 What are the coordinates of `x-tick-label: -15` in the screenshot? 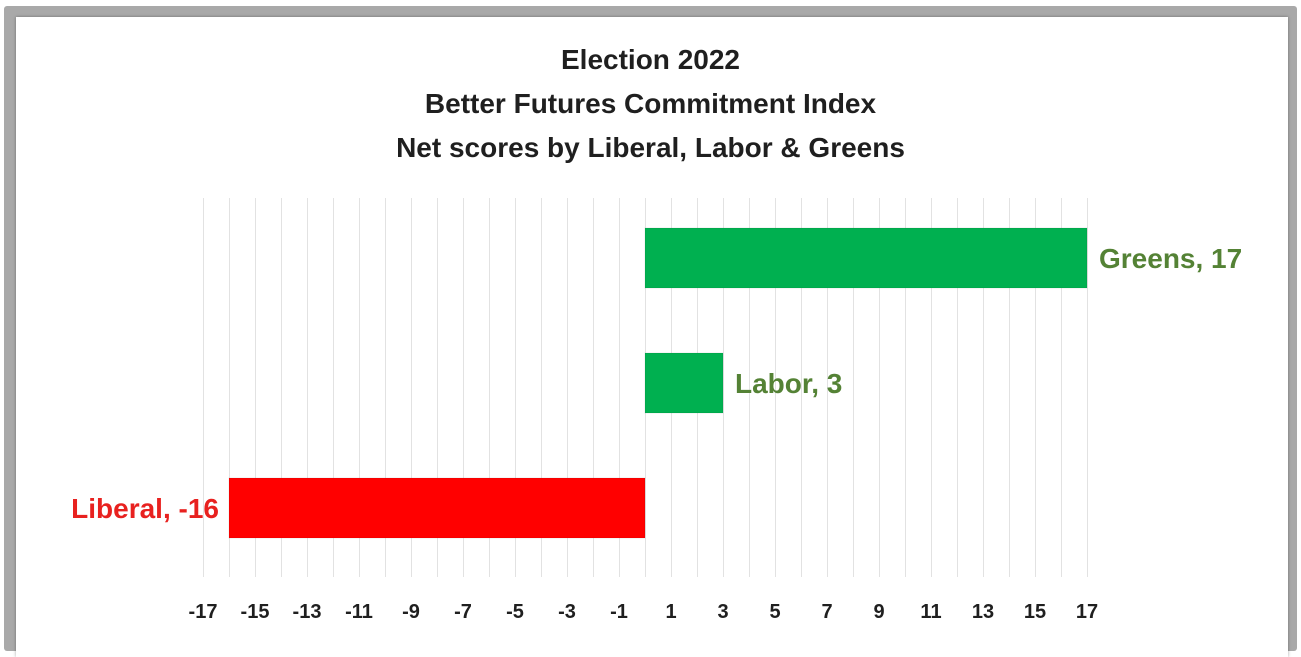 It's located at (255, 612).